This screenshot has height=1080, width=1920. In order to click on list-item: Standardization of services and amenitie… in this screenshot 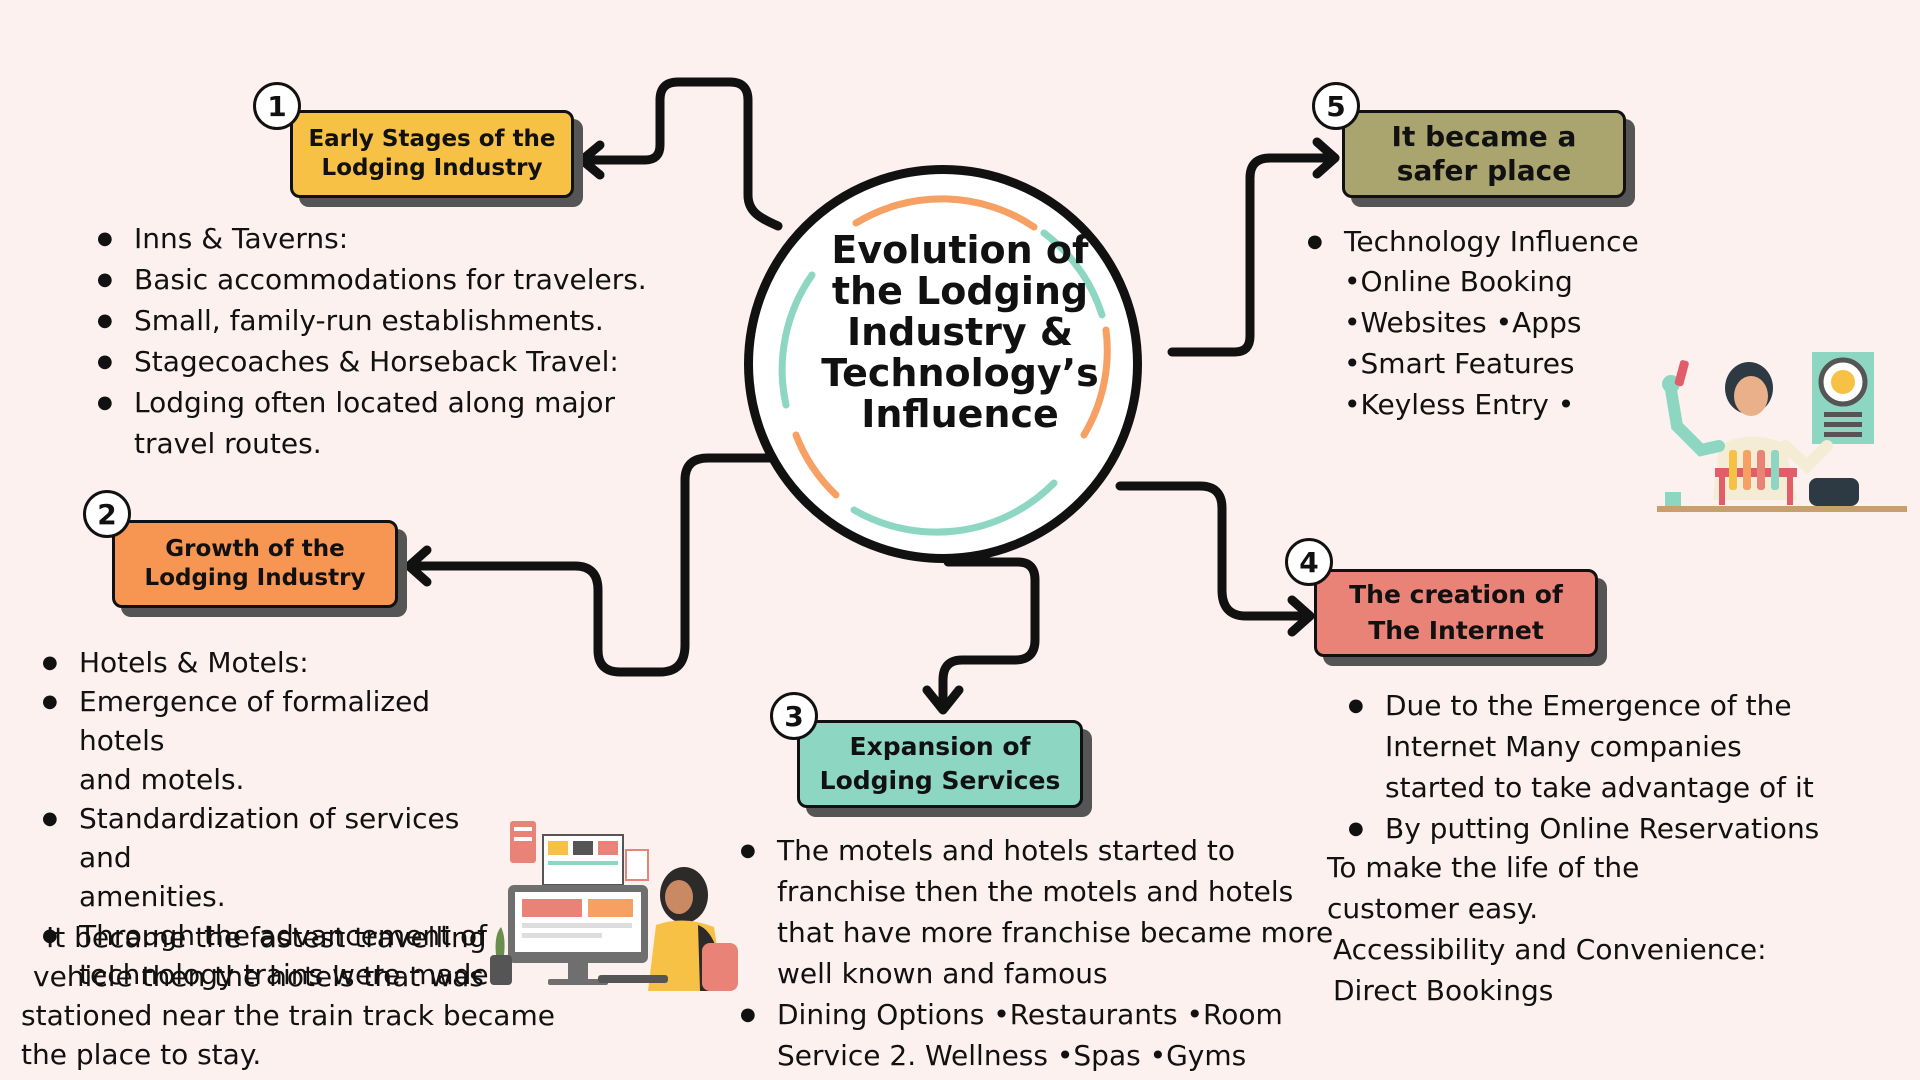, I will do `click(277, 857)`.